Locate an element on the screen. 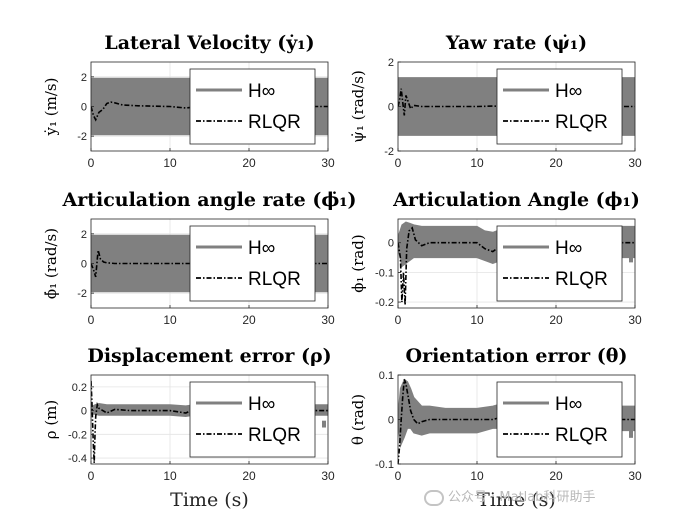 Image resolution: width=700 pixels, height=525 pixels. y-axis-label: θ (rad) is located at coordinates (358, 419).